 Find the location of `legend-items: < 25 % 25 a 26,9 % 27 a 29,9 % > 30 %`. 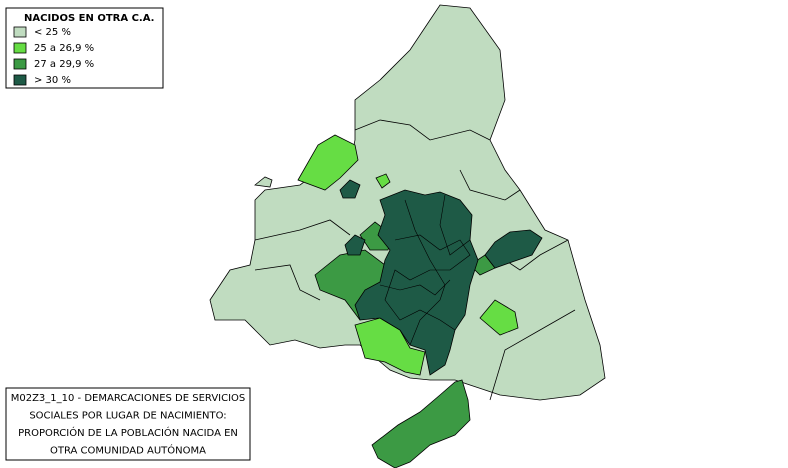

legend-items: < 25 % 25 a 26,9 % 27 a 29,9 % > 30 % is located at coordinates (53, 56).